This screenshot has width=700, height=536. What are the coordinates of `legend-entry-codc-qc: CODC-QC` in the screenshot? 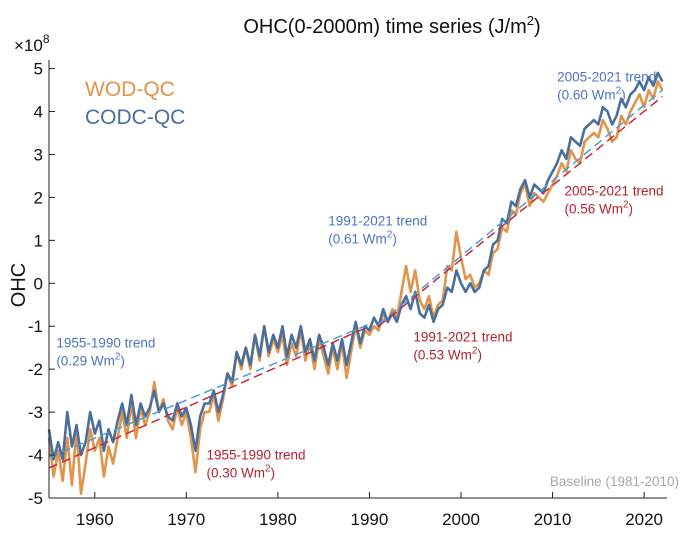 It's located at (135, 117).